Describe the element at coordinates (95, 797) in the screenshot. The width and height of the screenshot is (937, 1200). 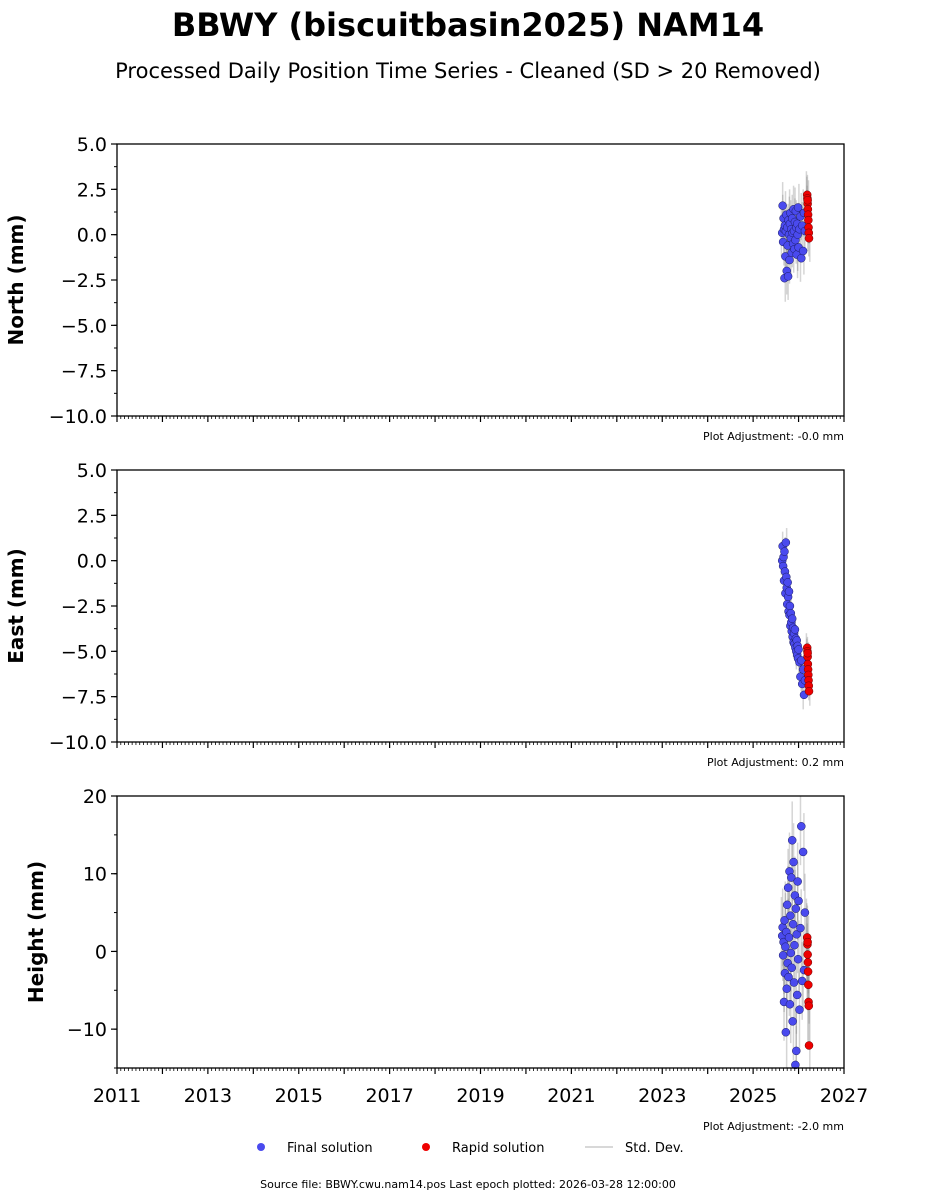
I see `y-tick-label: 20` at that location.